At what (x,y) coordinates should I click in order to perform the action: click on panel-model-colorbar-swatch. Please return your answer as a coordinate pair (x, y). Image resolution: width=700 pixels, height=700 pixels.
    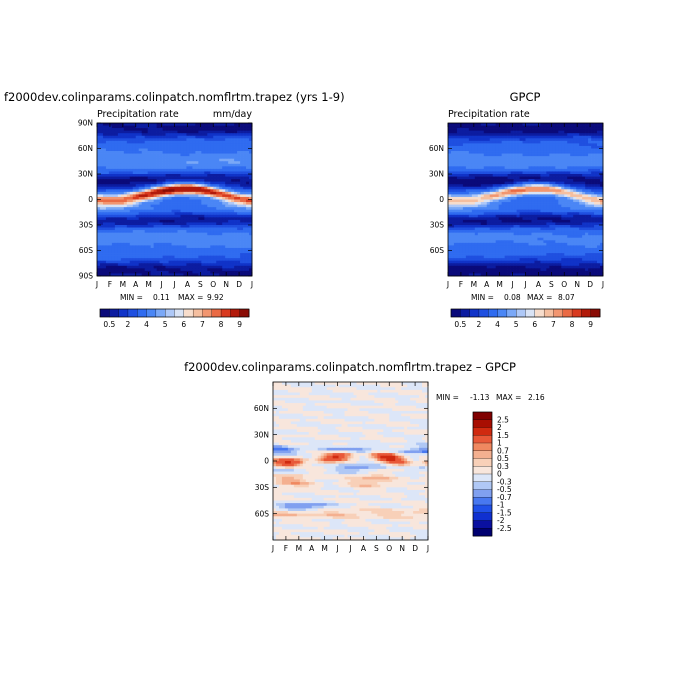
    Looking at the image, I should click on (142, 313).